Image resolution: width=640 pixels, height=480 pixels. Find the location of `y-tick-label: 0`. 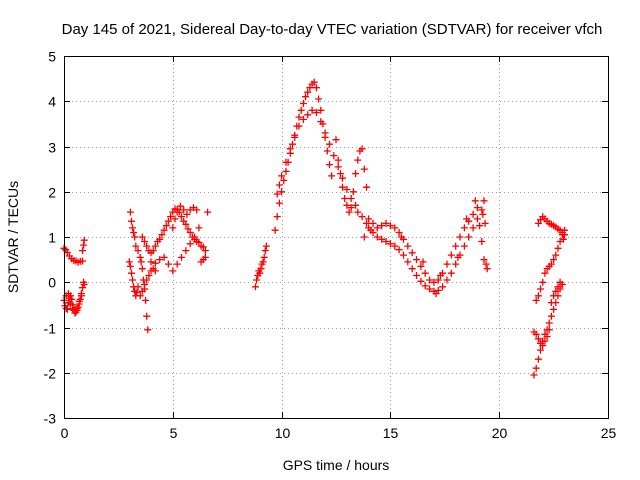

y-tick-label: 0 is located at coordinates (52, 283).